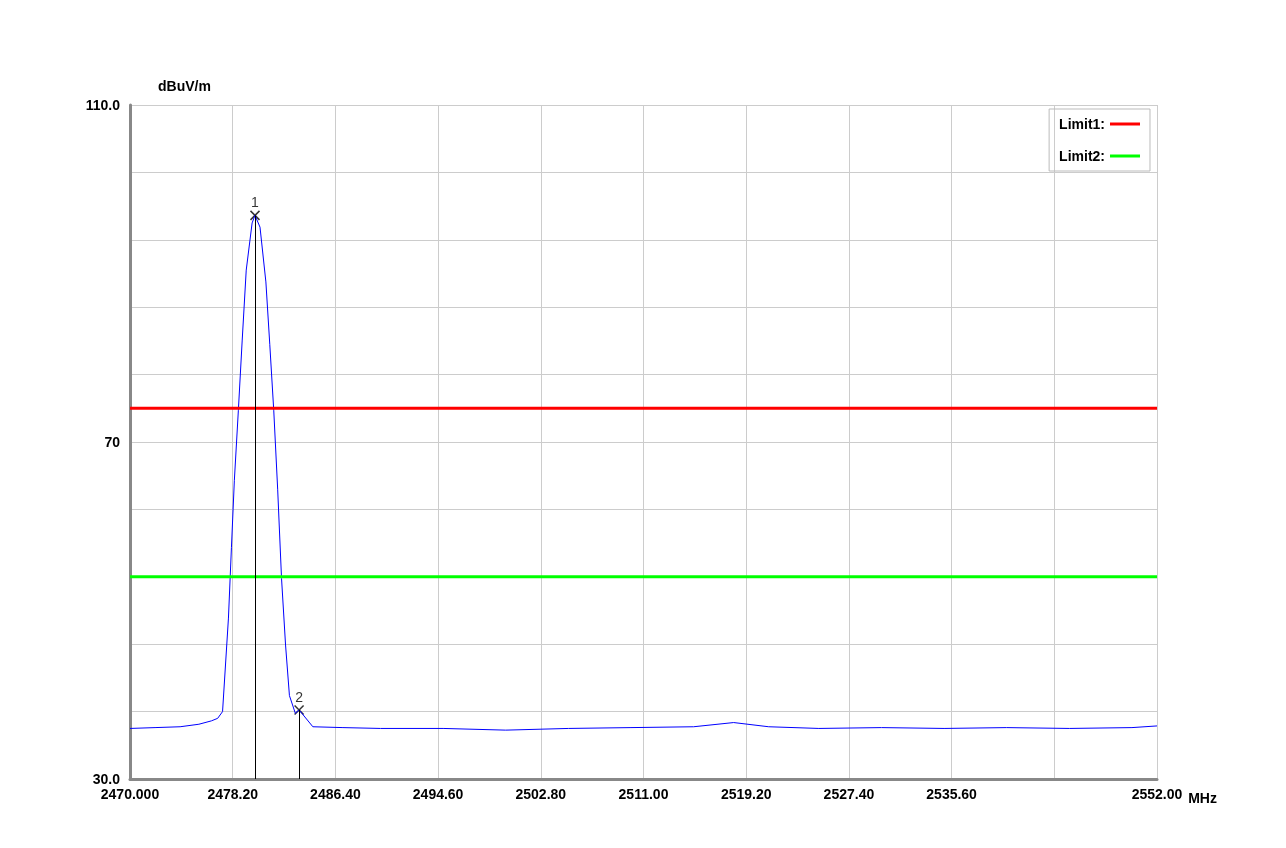 The image size is (1286, 848). What do you see at coordinates (1202, 798) in the screenshot?
I see `x-axis-title: MHz` at bounding box center [1202, 798].